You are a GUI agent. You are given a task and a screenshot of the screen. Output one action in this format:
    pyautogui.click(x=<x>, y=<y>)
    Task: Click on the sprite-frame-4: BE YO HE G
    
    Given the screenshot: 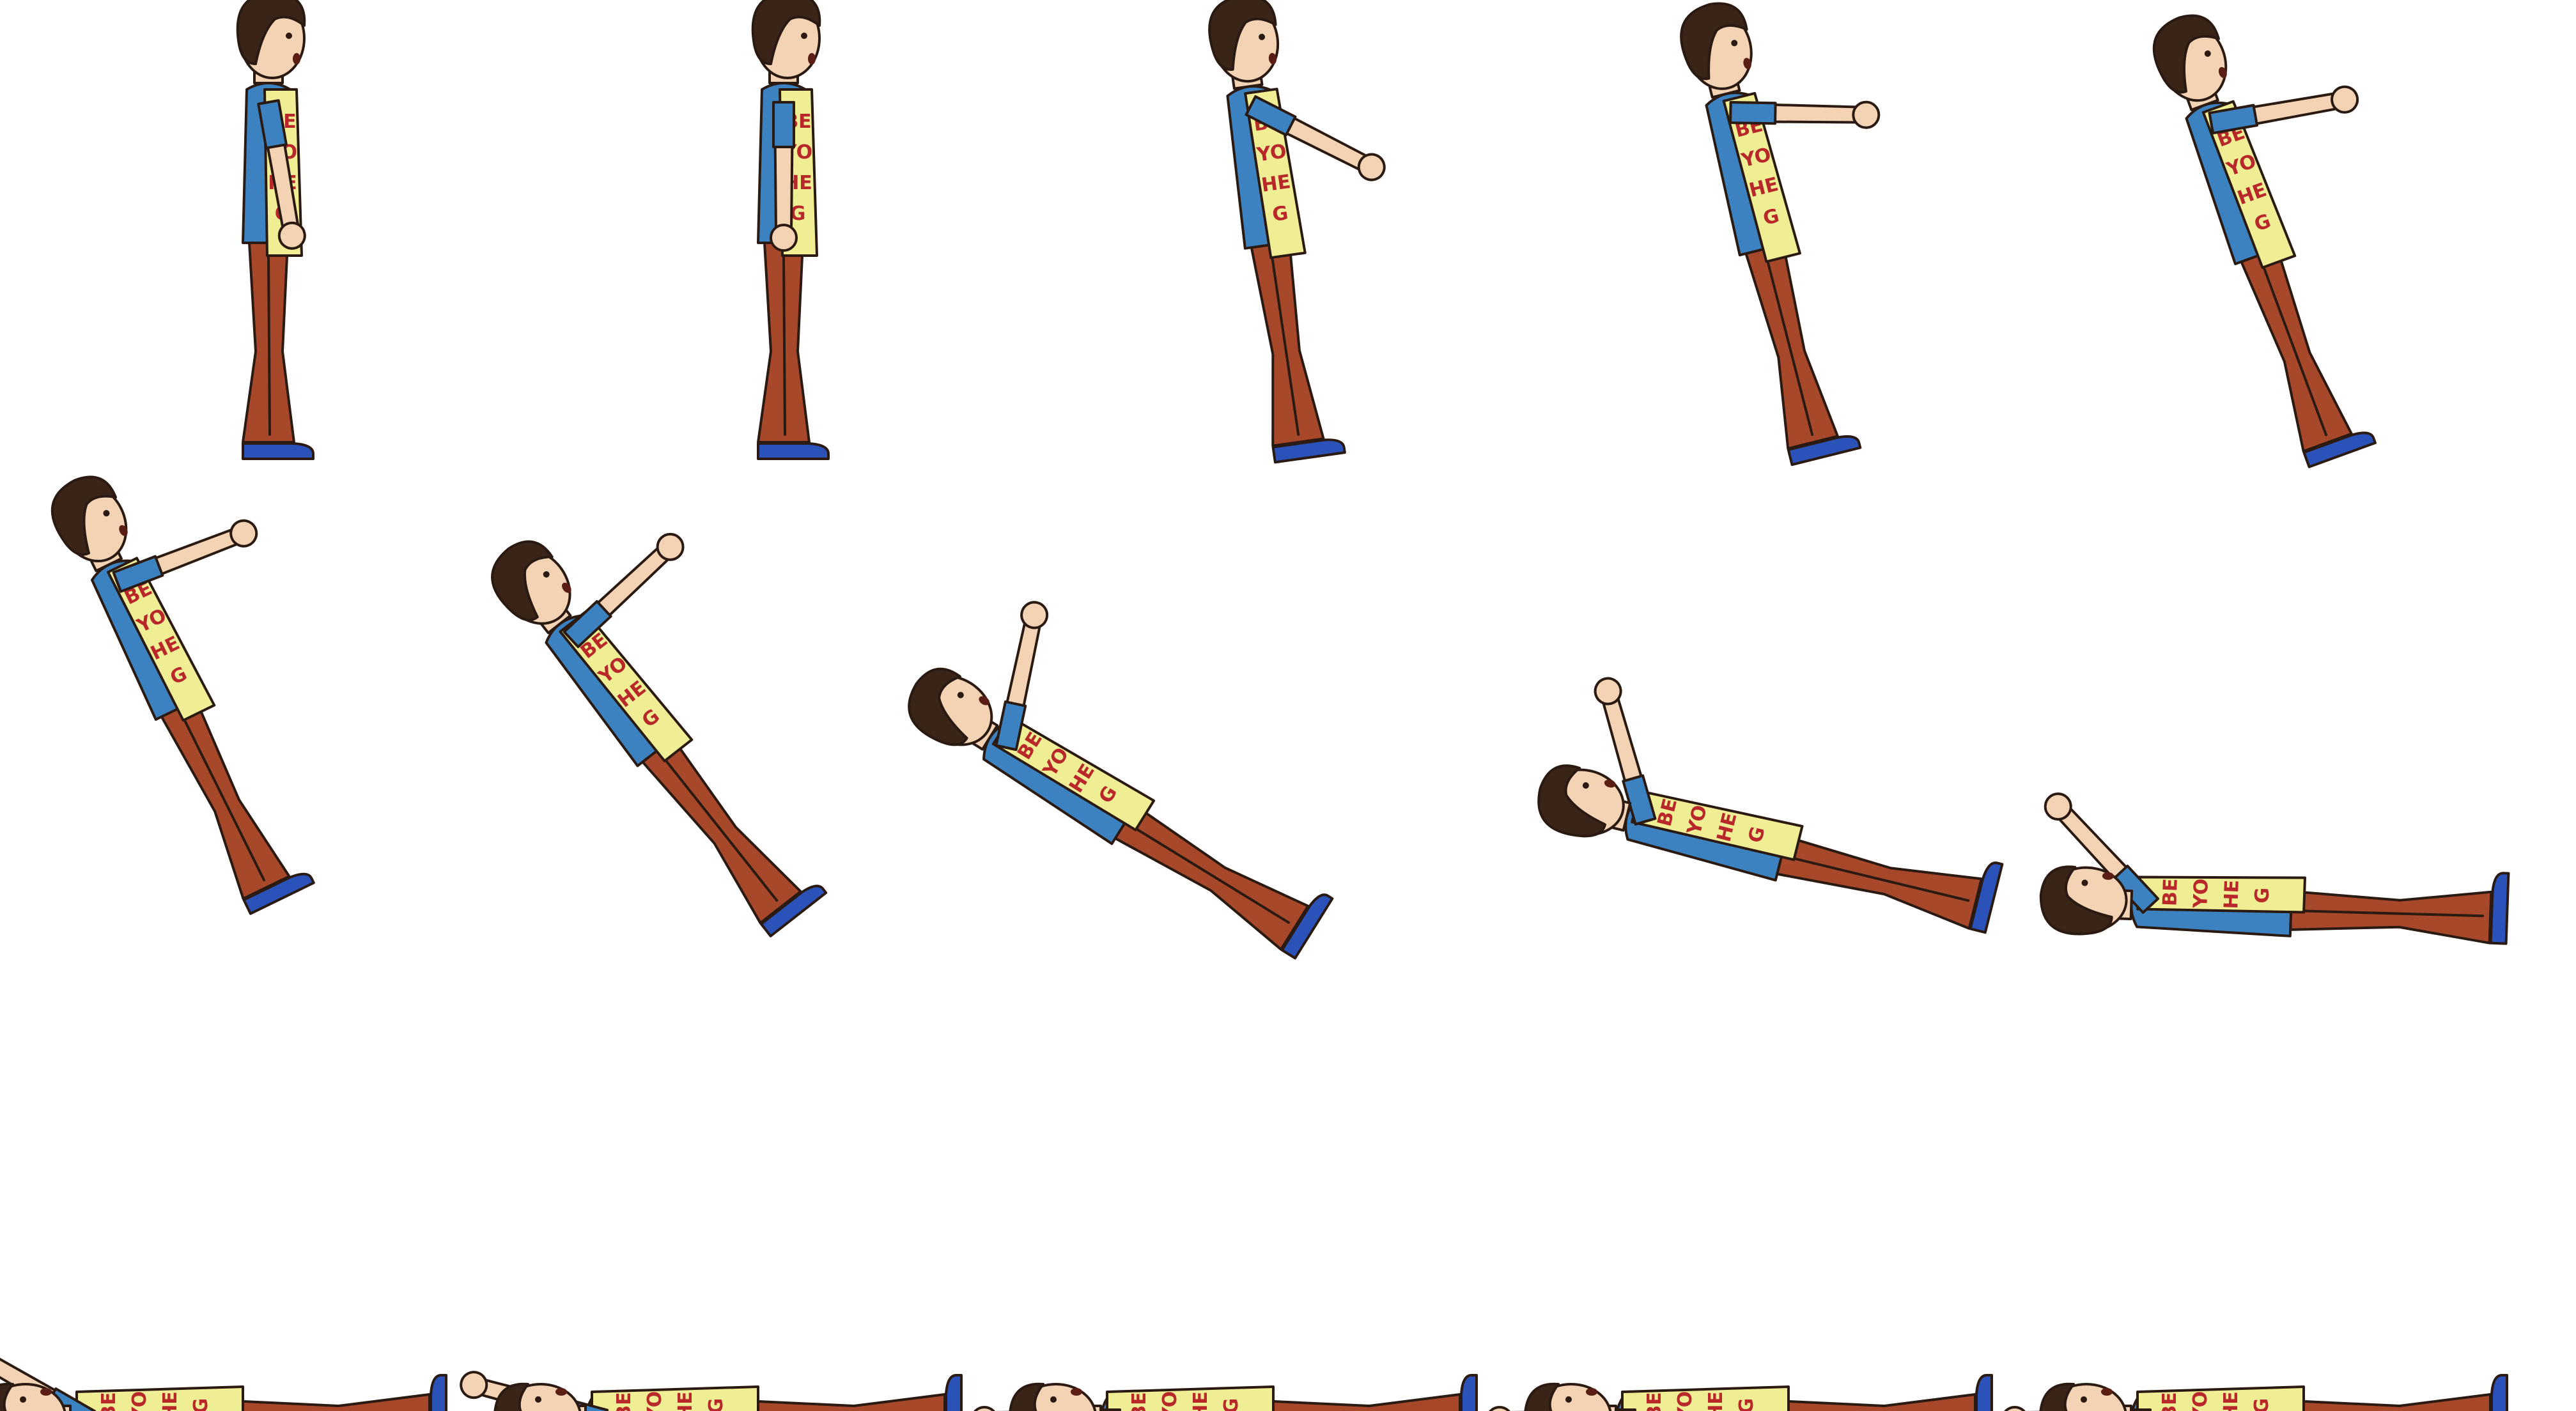 What is the action you would take?
    pyautogui.click(x=1803, y=235)
    